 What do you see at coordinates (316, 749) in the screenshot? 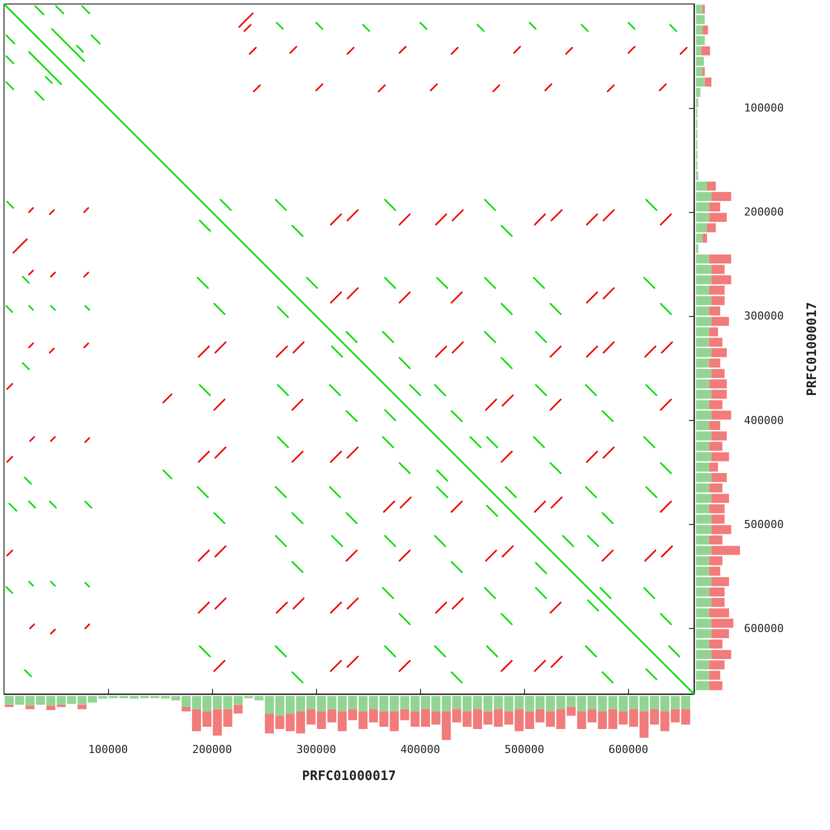
I see `x-tick-label: 300000` at bounding box center [316, 749].